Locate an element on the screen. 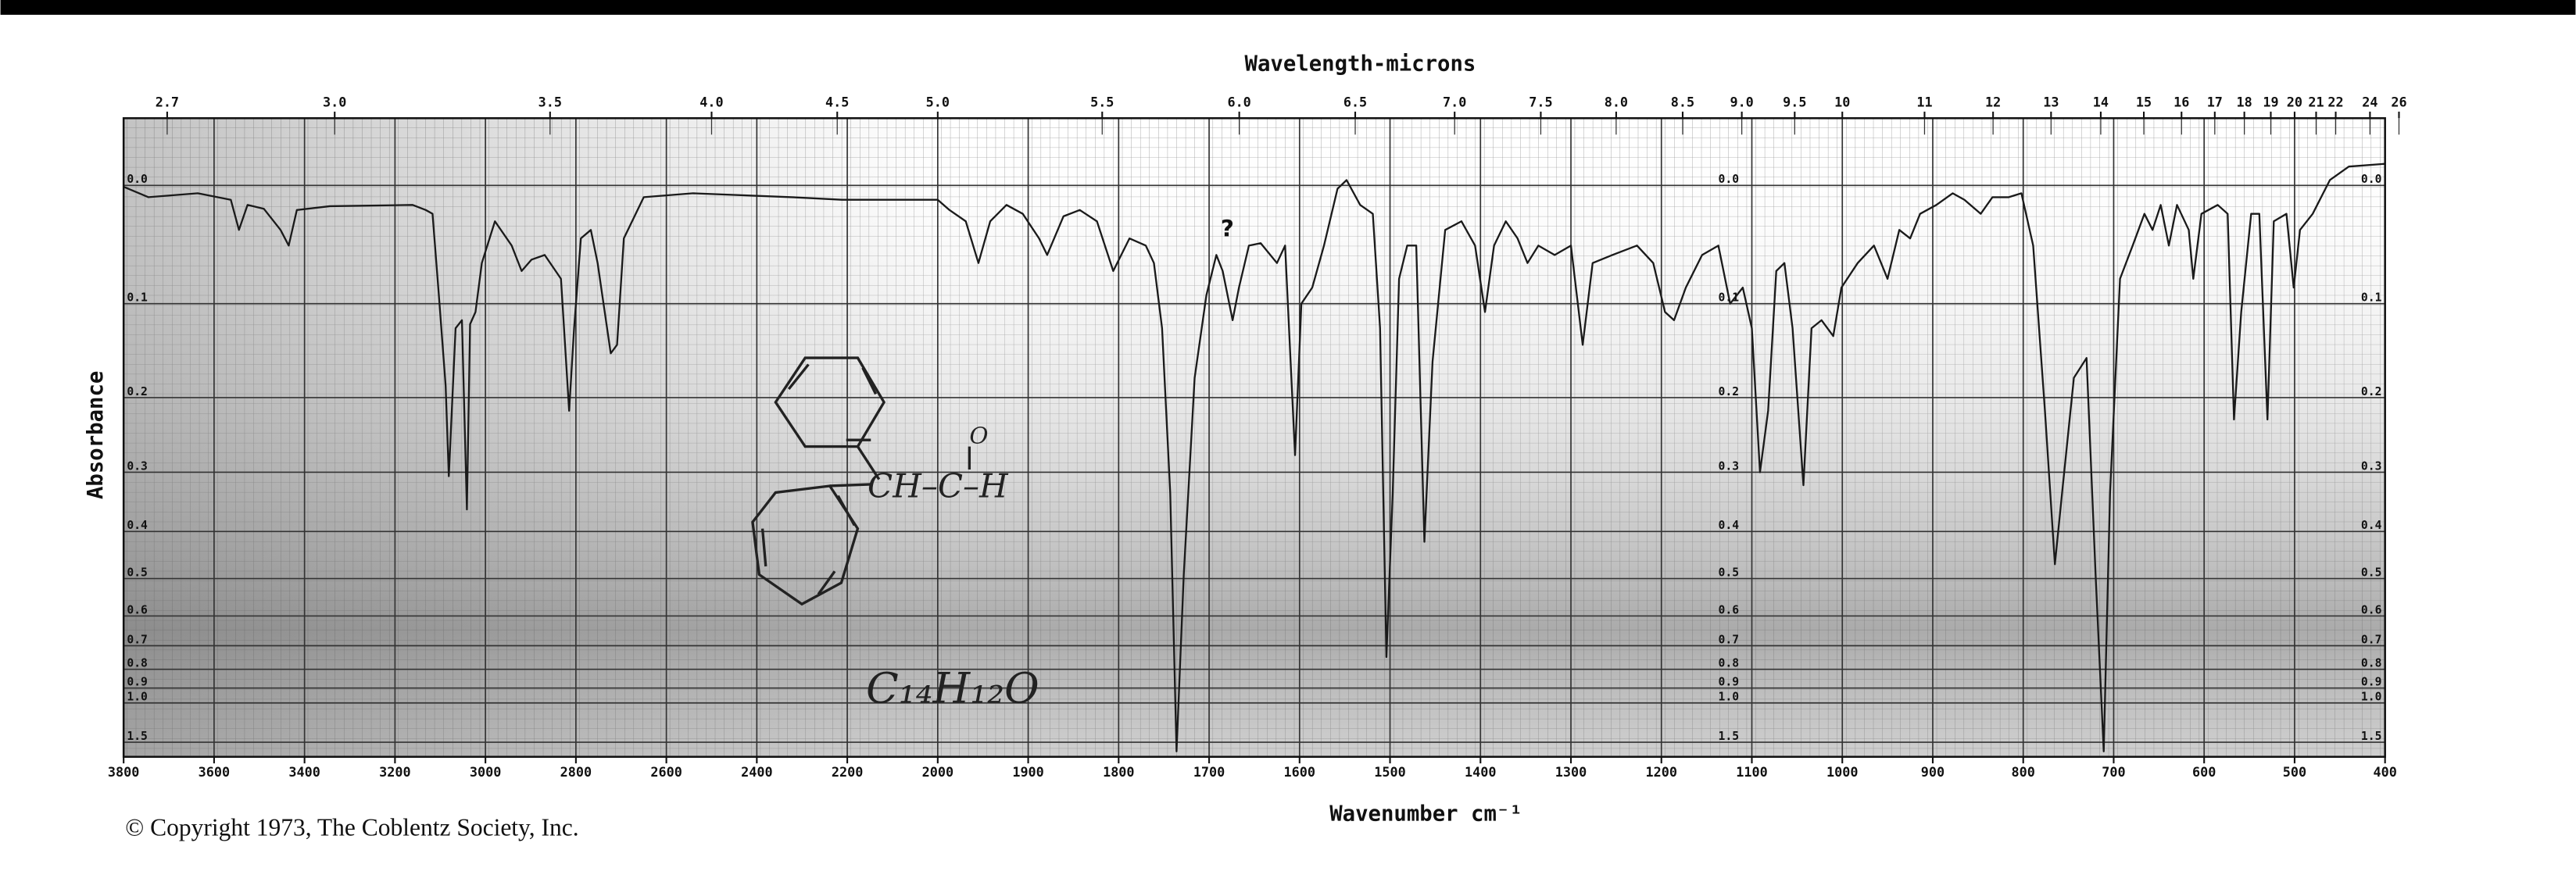 The image size is (2576, 875). x-tick-label: 1500 is located at coordinates (1389, 772).